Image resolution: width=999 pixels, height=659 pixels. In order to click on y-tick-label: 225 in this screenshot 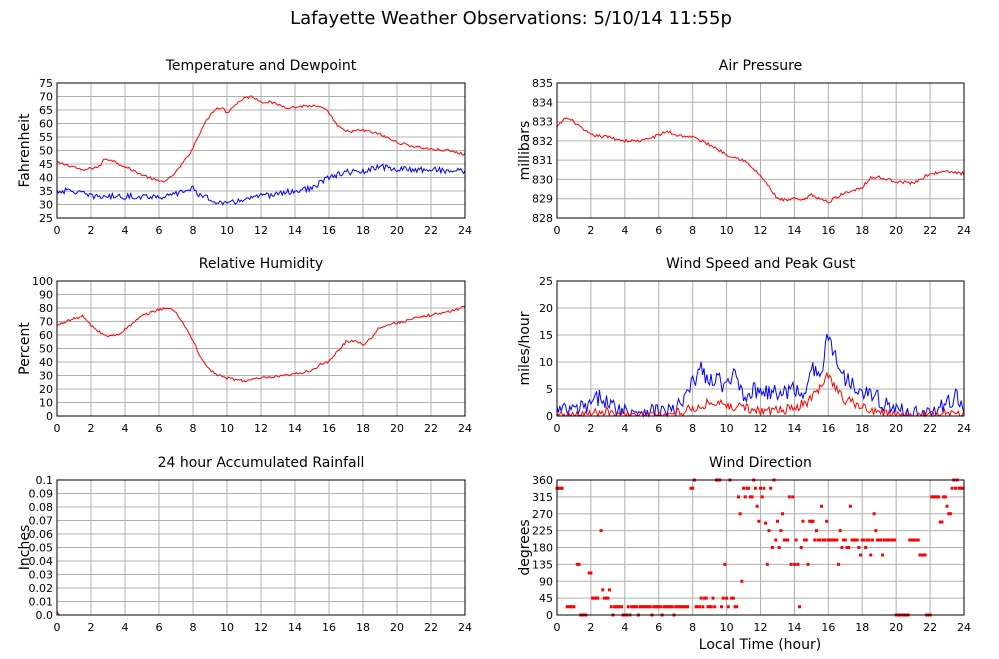, I will do `click(542, 531)`.